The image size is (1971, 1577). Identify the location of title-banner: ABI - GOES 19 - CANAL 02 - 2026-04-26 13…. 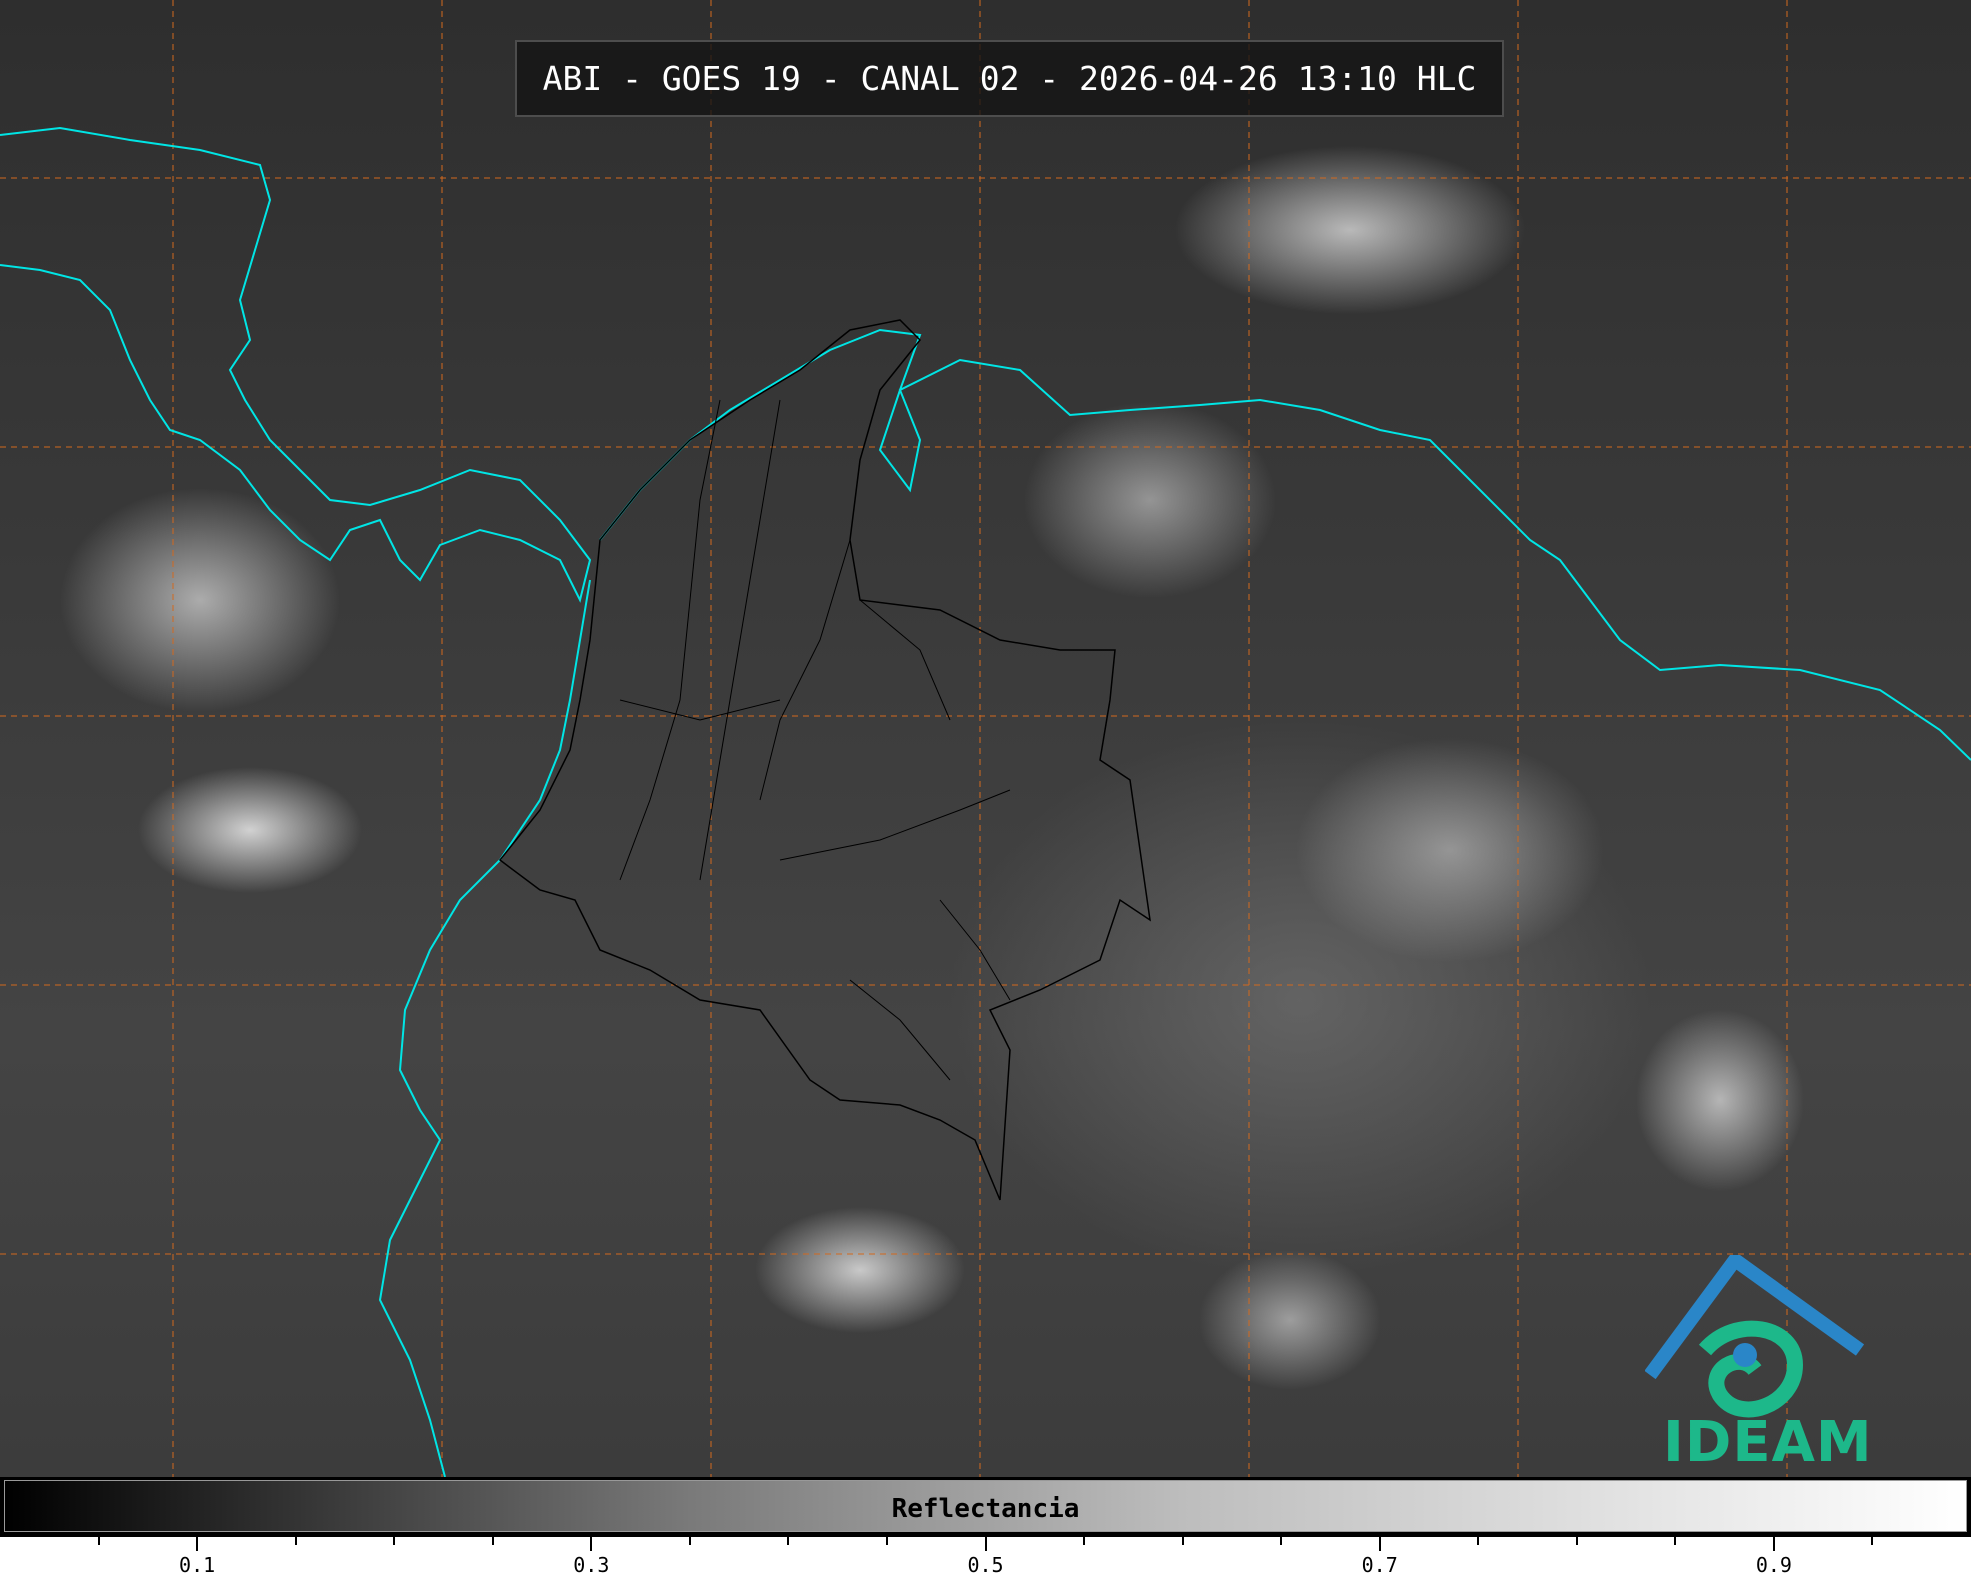
(1009, 78).